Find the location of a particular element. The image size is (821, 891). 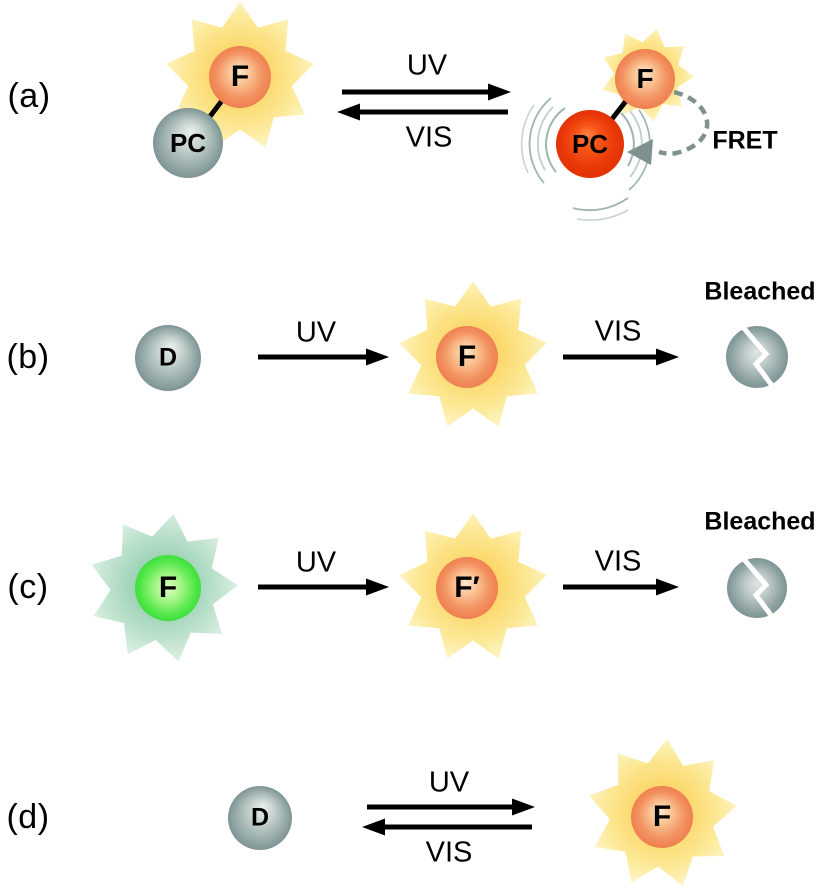

panel-c-bleached-sphere-icon is located at coordinates (757, 587).